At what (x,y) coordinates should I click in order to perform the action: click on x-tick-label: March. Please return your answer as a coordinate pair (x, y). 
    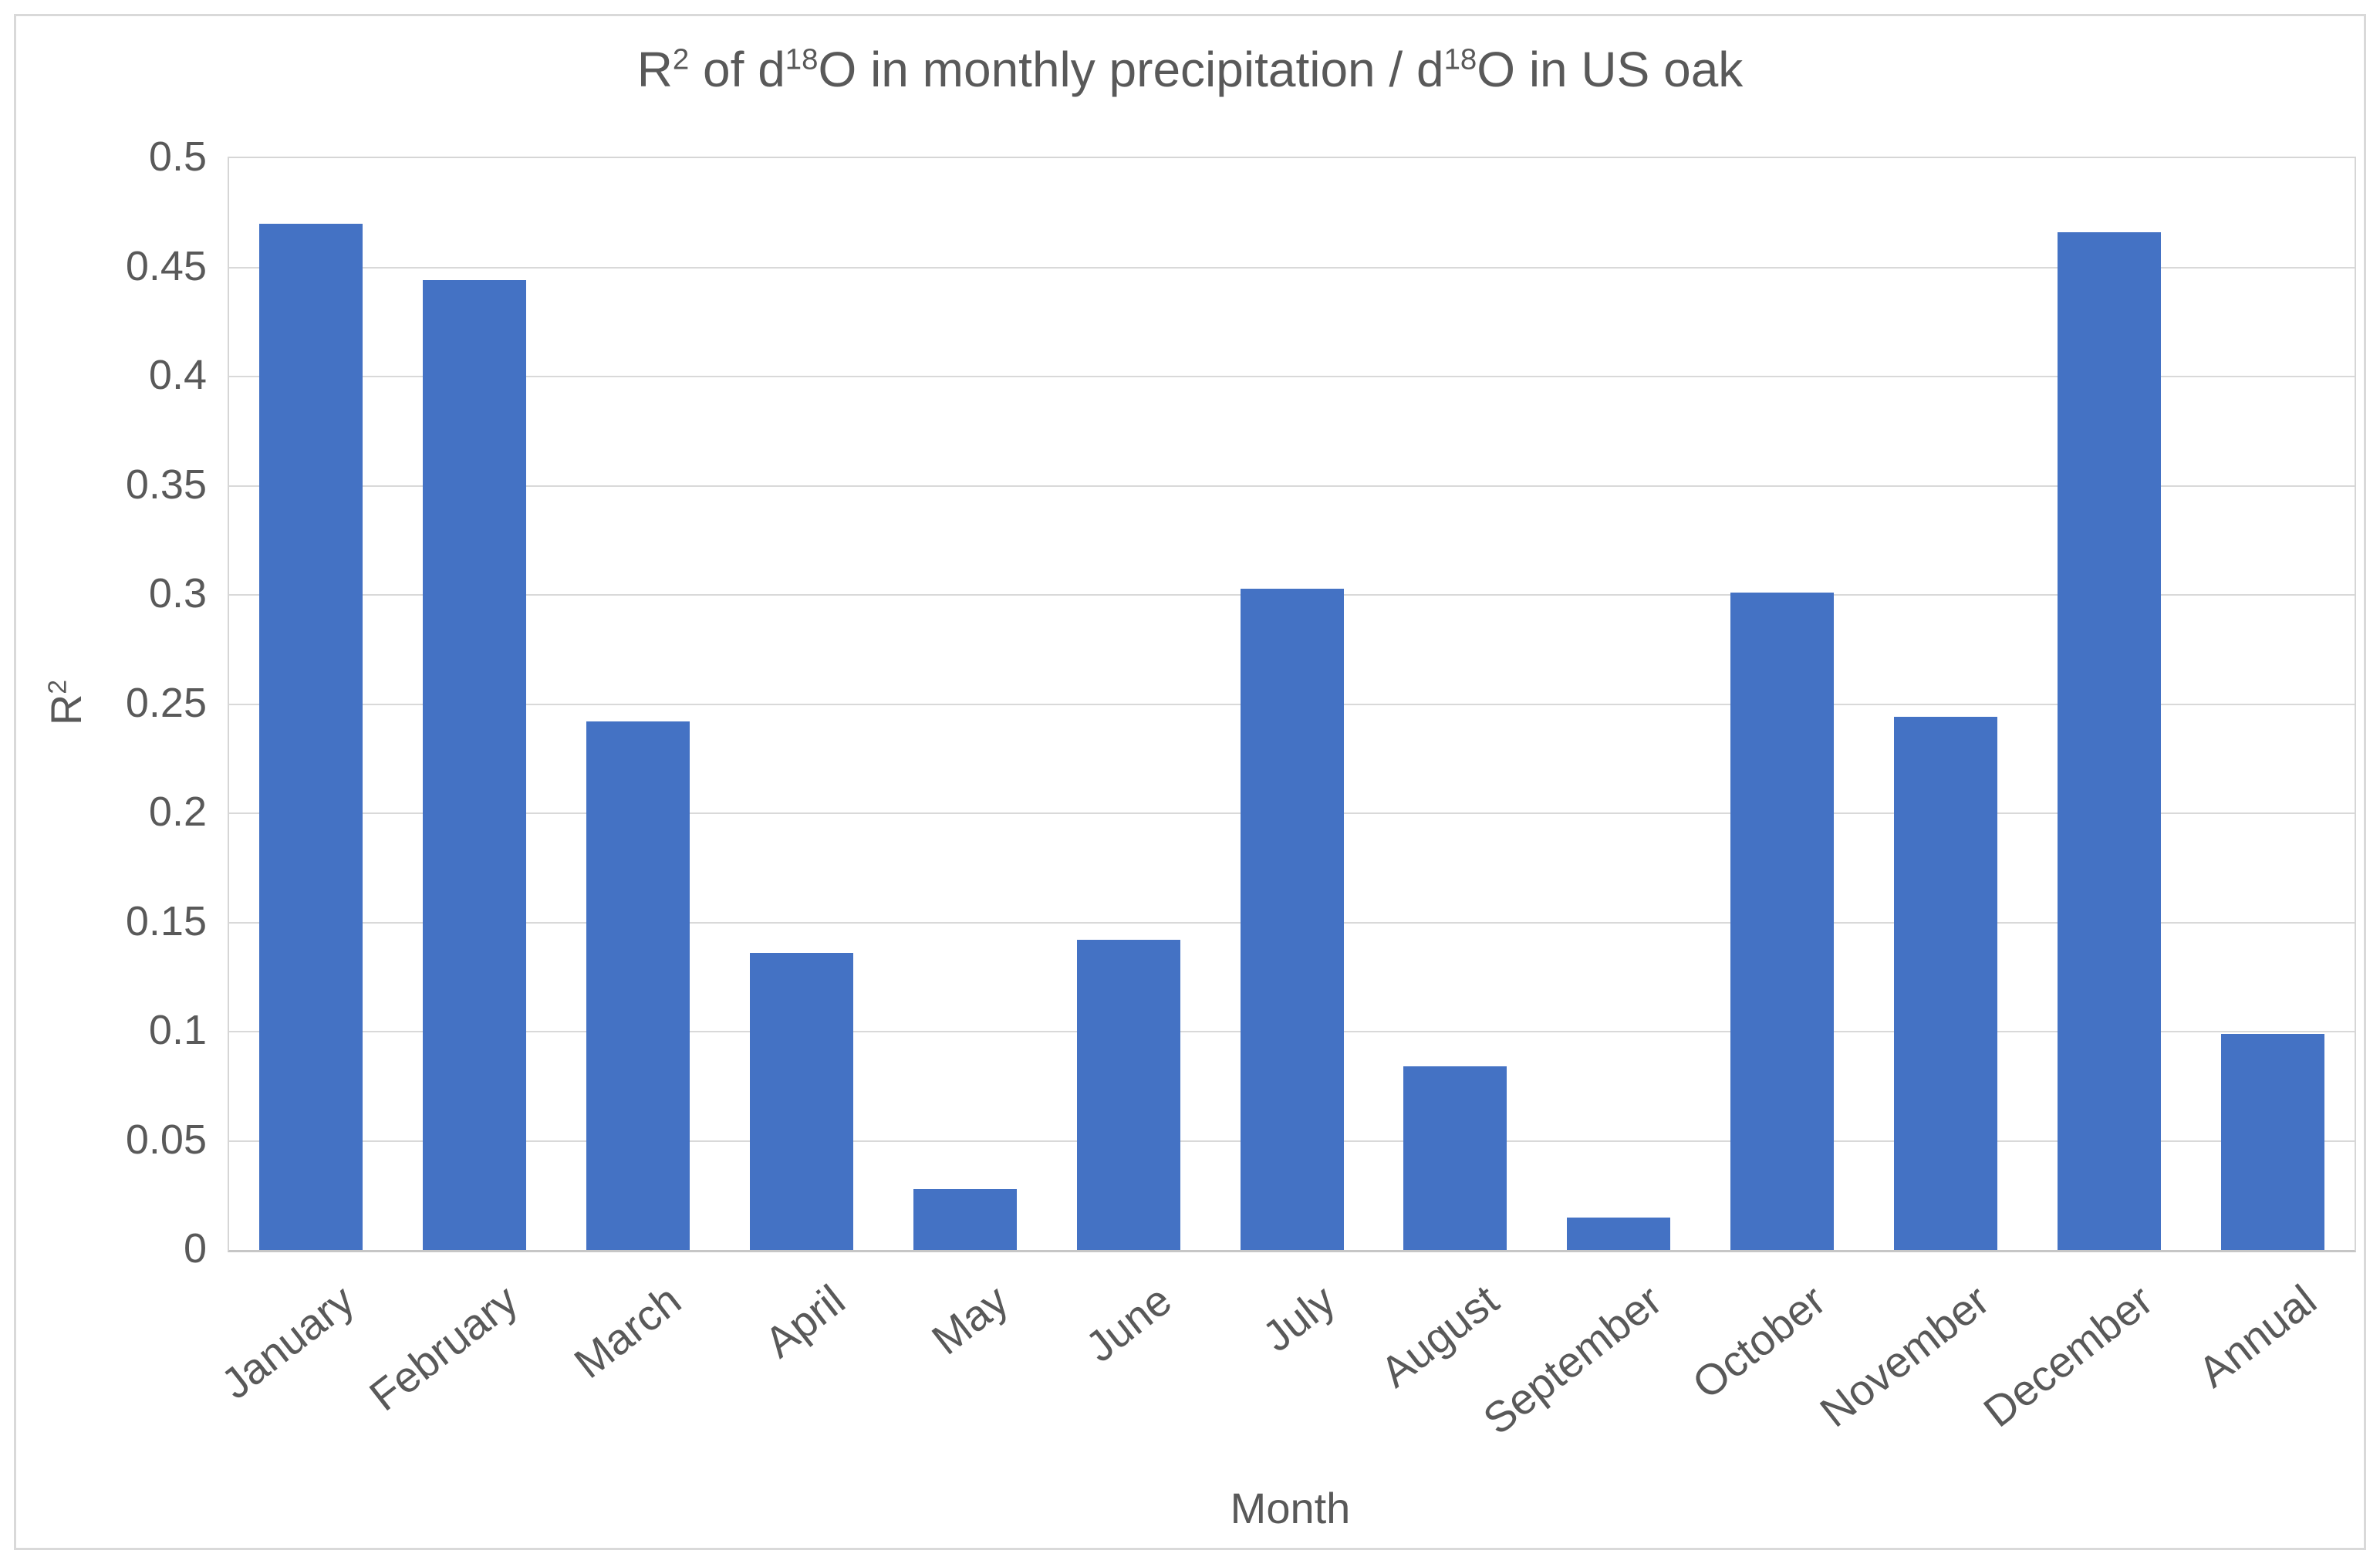
    Looking at the image, I should click on (627, 1331).